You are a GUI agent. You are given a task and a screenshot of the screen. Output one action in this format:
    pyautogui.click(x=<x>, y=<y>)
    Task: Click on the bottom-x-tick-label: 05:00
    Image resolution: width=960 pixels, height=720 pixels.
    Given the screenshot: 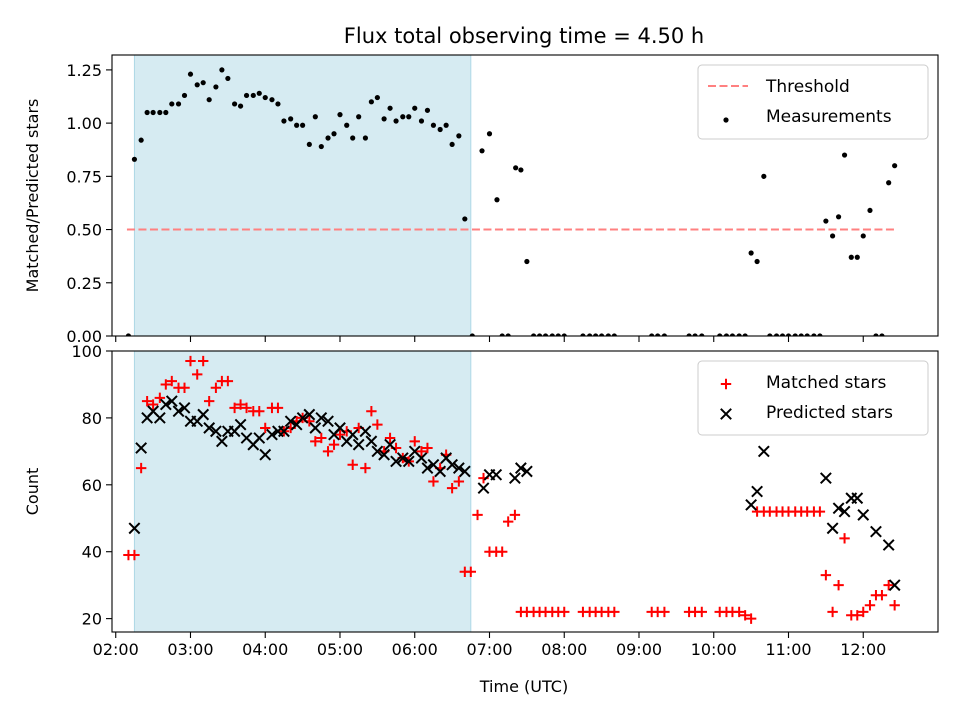 What is the action you would take?
    pyautogui.click(x=340, y=649)
    